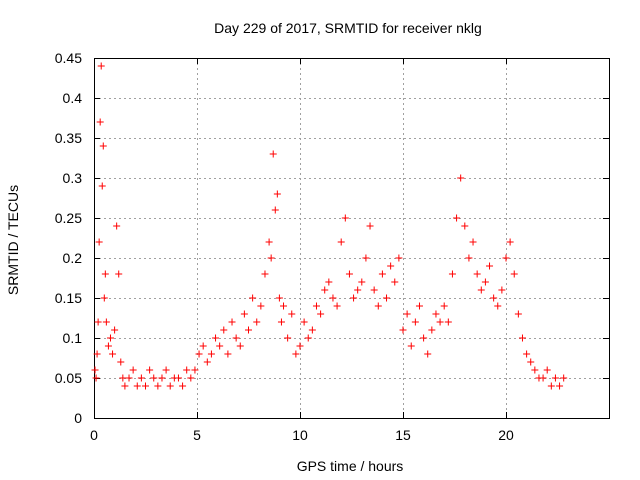  What do you see at coordinates (197, 435) in the screenshot?
I see `x-tick-label: 5` at bounding box center [197, 435].